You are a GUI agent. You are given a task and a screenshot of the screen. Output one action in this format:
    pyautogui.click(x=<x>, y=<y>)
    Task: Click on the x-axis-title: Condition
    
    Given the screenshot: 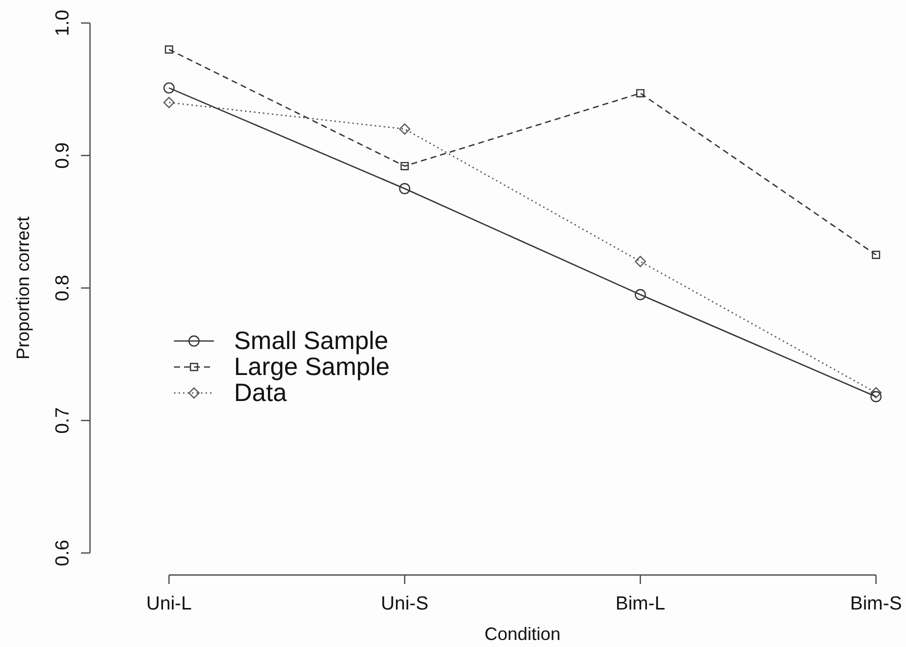 What is the action you would take?
    pyautogui.click(x=522, y=634)
    